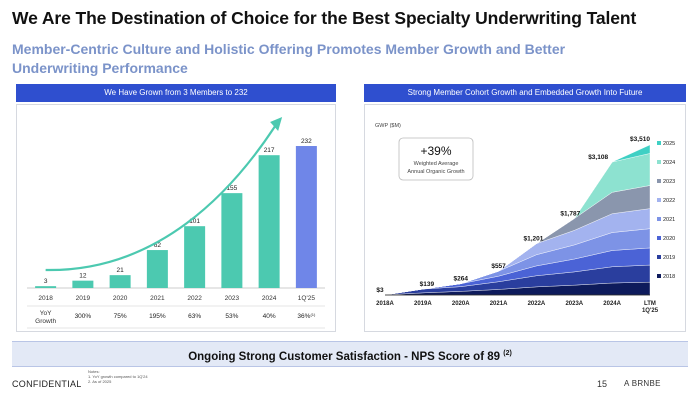 The image size is (700, 401). What do you see at coordinates (47, 384) in the screenshot?
I see `confidential-label: CONFIDENTIAL` at bounding box center [47, 384].